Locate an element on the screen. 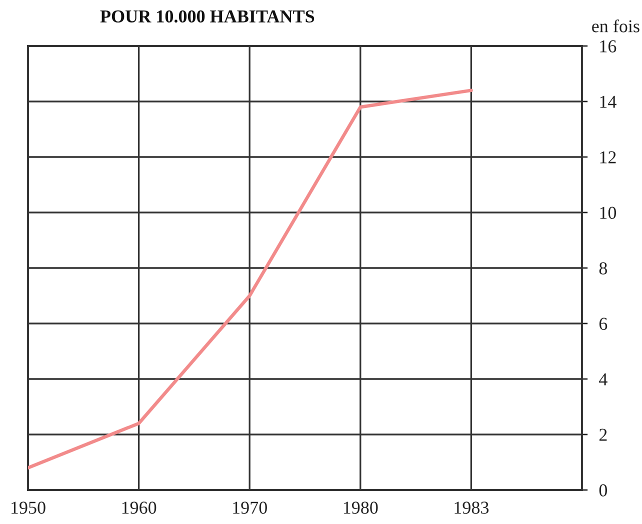 The width and height of the screenshot is (642, 524). y-tick-label: 2 is located at coordinates (603, 434).